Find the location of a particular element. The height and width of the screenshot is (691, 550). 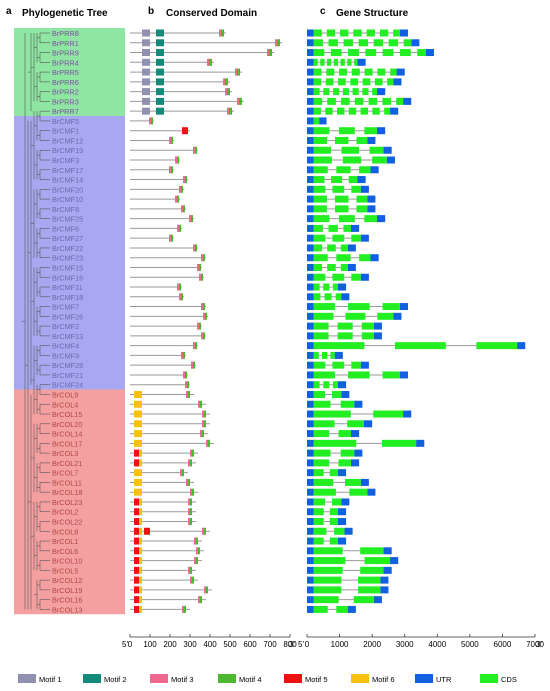

cds-swatch is located at coordinates (489, 678).